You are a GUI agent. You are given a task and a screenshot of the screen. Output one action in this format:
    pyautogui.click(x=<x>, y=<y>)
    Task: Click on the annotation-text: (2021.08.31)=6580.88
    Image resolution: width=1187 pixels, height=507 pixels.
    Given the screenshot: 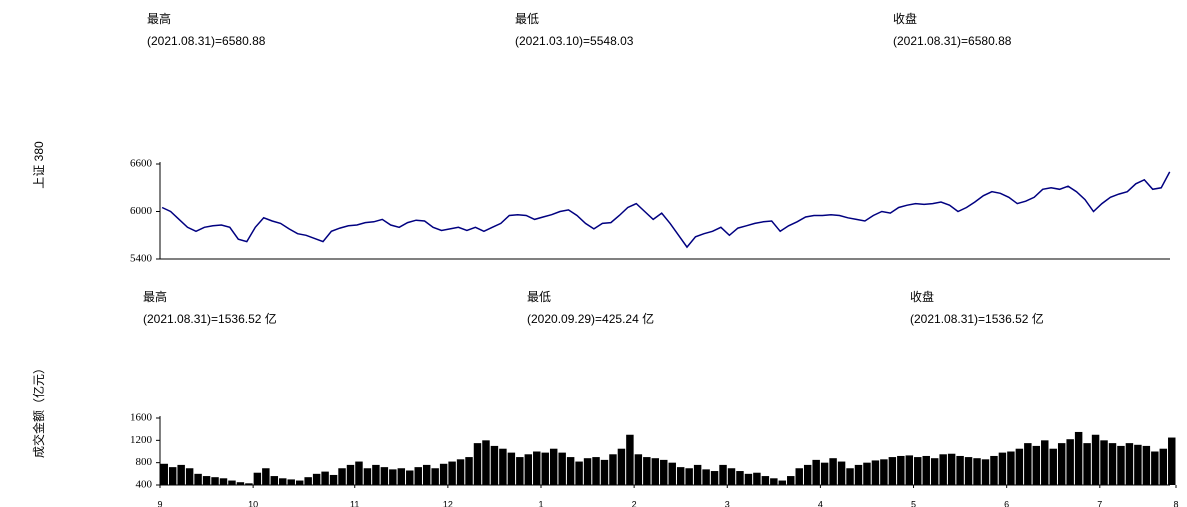 What is the action you would take?
    pyautogui.click(x=952, y=41)
    